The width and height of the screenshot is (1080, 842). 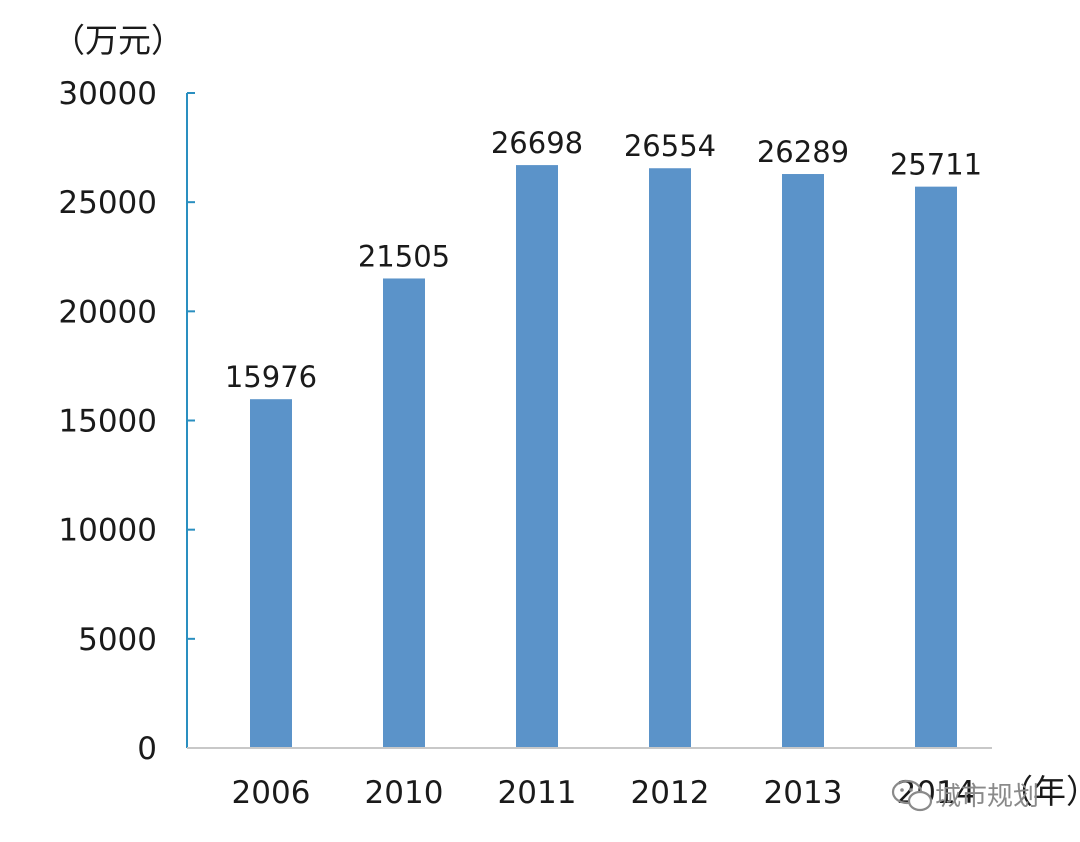 I want to click on y-axis-ticks: 0 5000 10000 15000 20000 25000 30000, so click(x=126, y=421).